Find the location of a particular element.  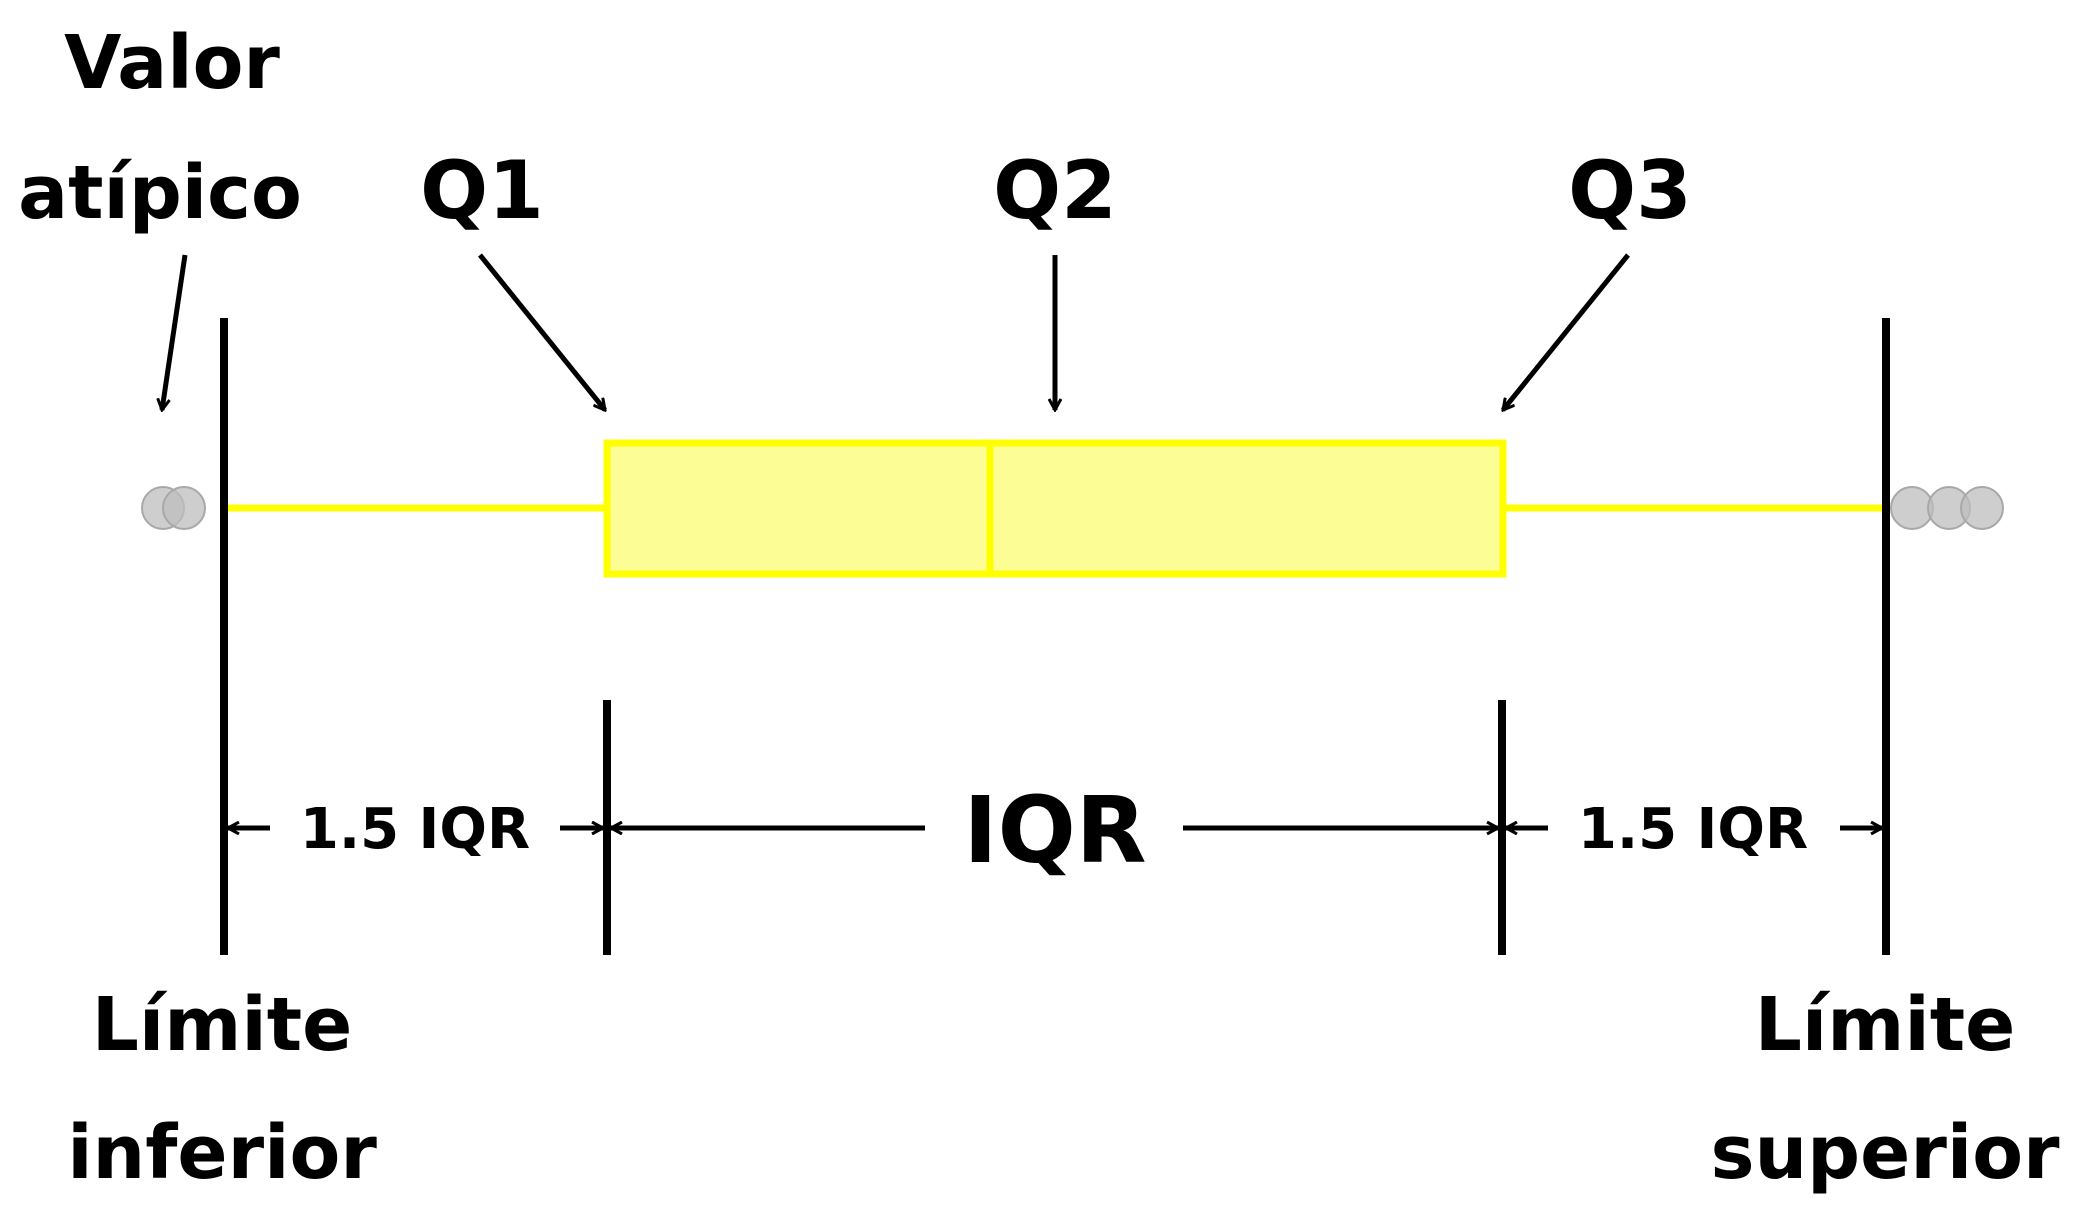

upper-limit-label-line2: superior is located at coordinates (1885, 1153).